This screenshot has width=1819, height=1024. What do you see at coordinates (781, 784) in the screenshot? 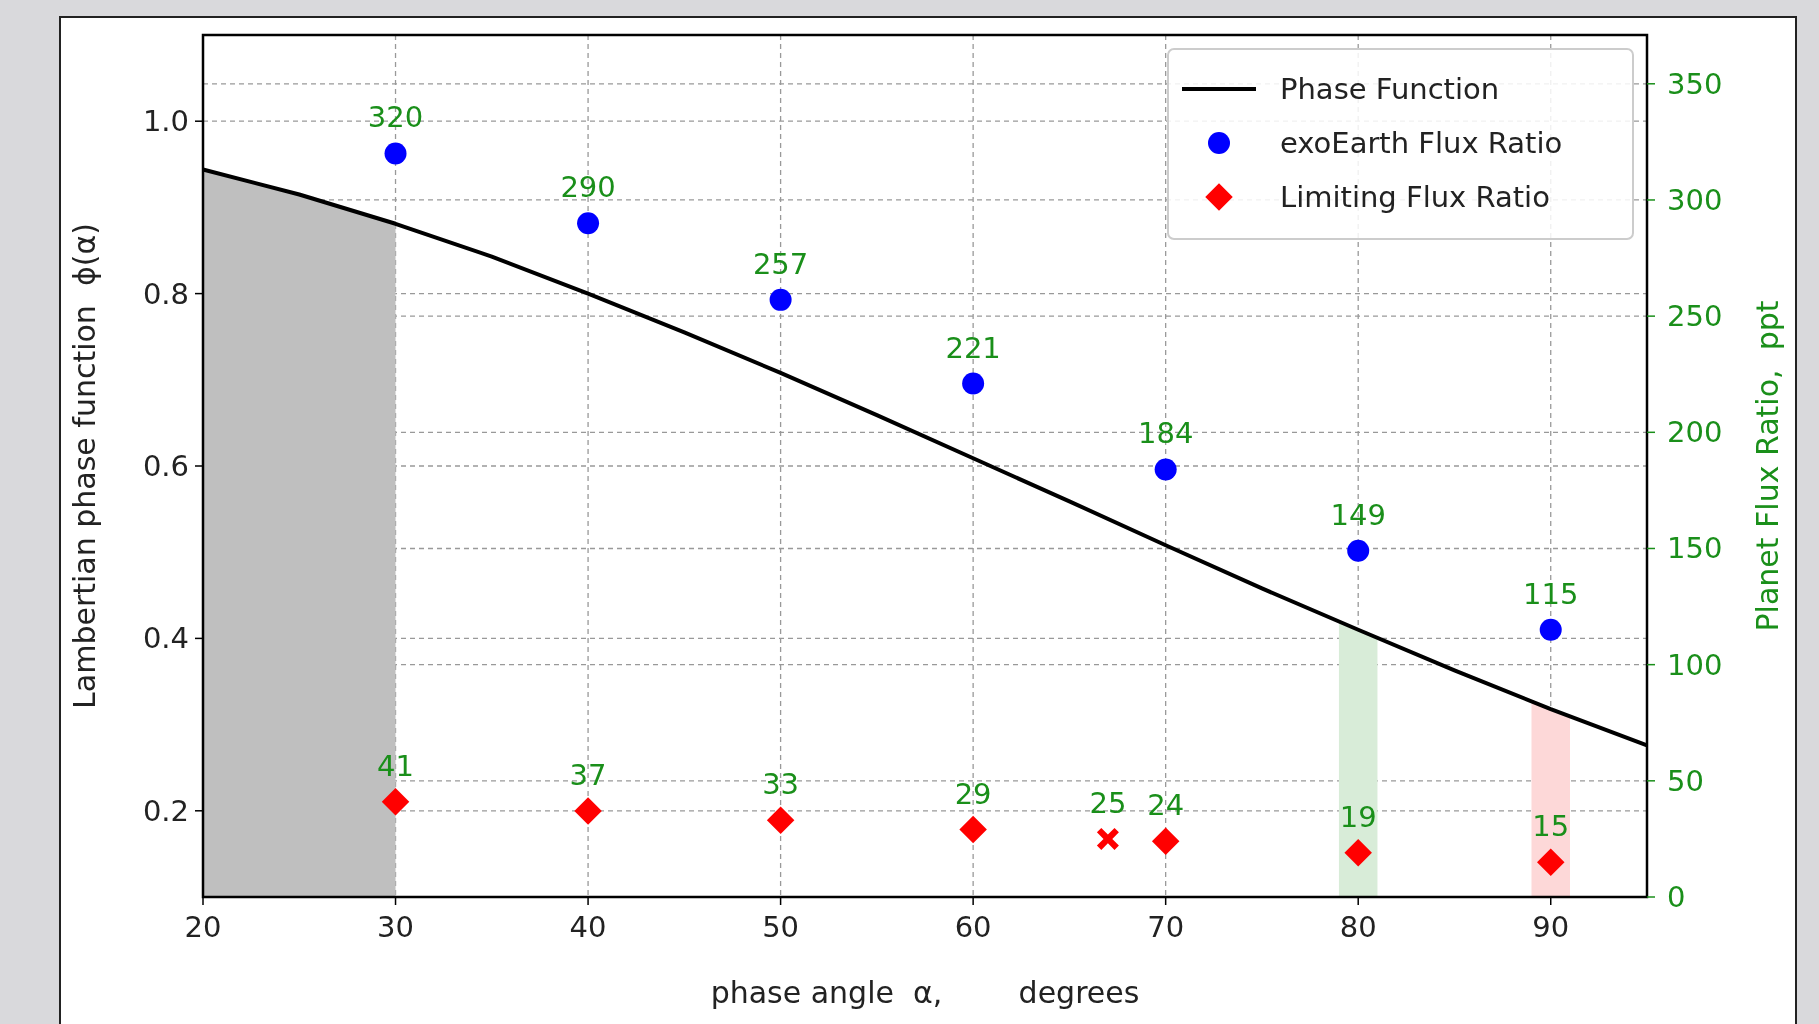
I see `data-label: 33` at bounding box center [781, 784].